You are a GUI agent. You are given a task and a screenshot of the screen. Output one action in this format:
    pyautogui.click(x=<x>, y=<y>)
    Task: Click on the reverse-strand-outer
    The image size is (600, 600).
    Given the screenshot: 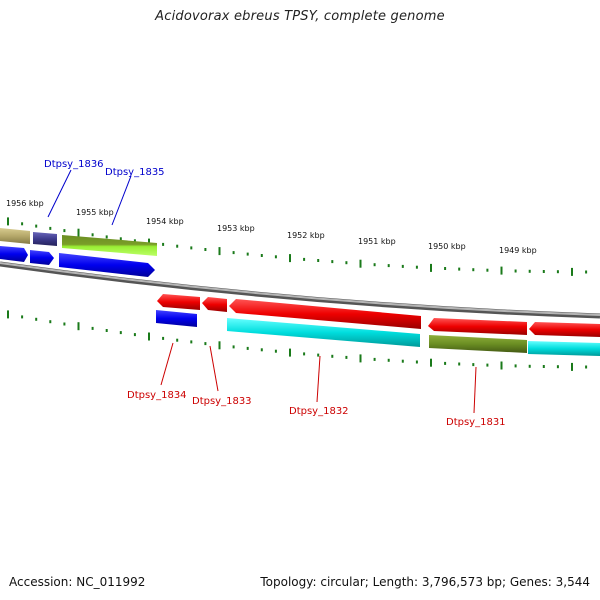 What is the action you would take?
    pyautogui.click(x=378, y=315)
    